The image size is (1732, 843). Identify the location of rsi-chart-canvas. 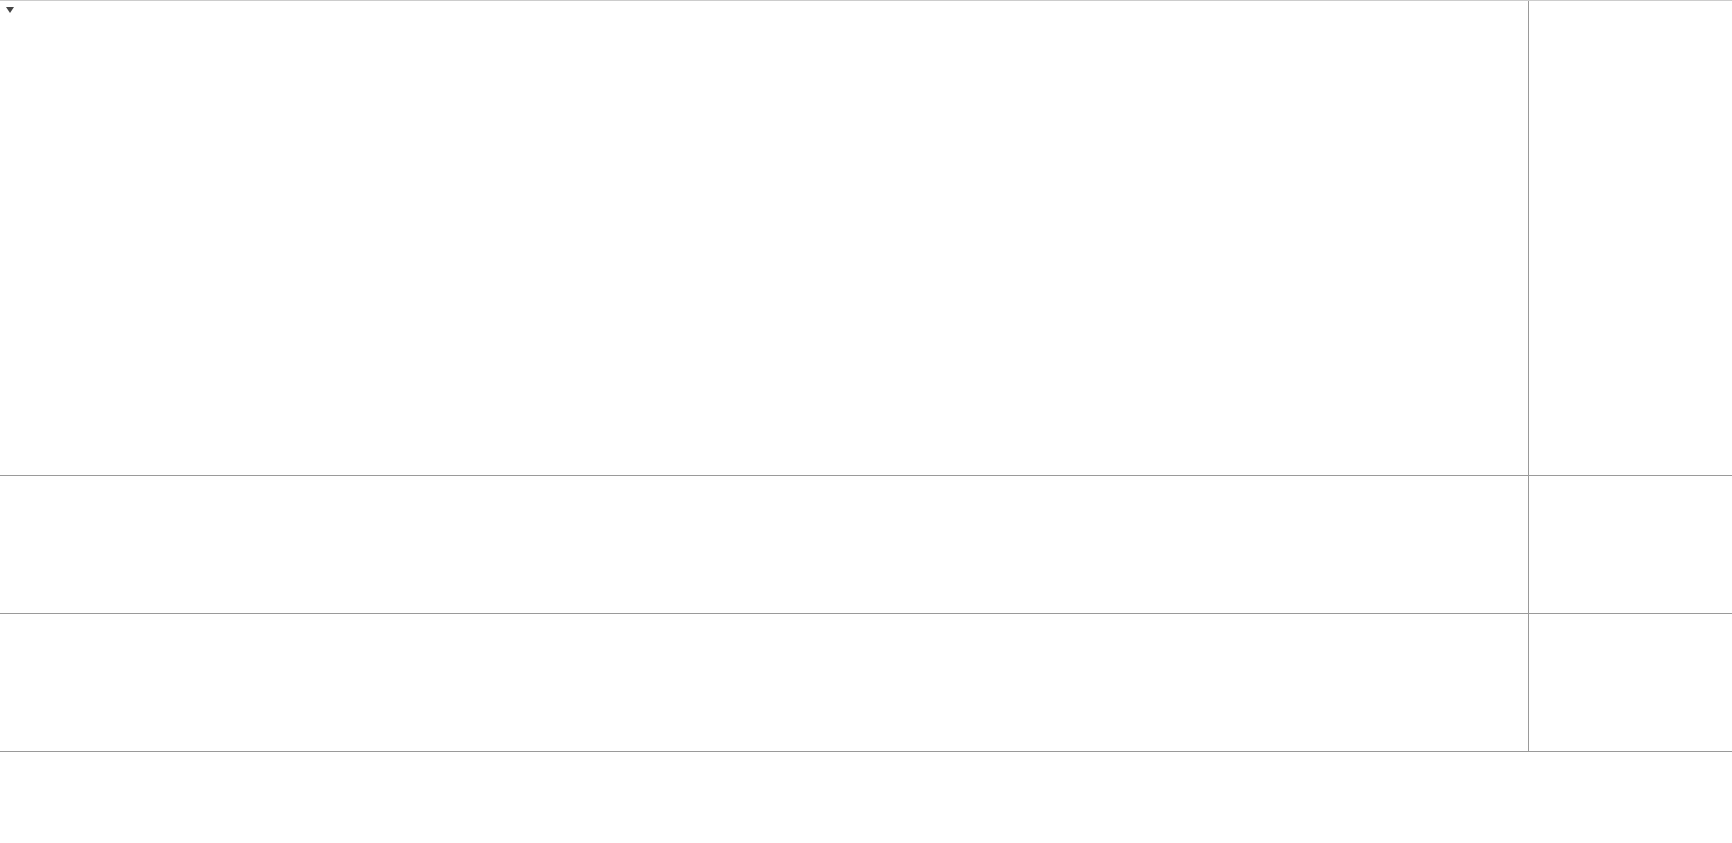
(764, 682).